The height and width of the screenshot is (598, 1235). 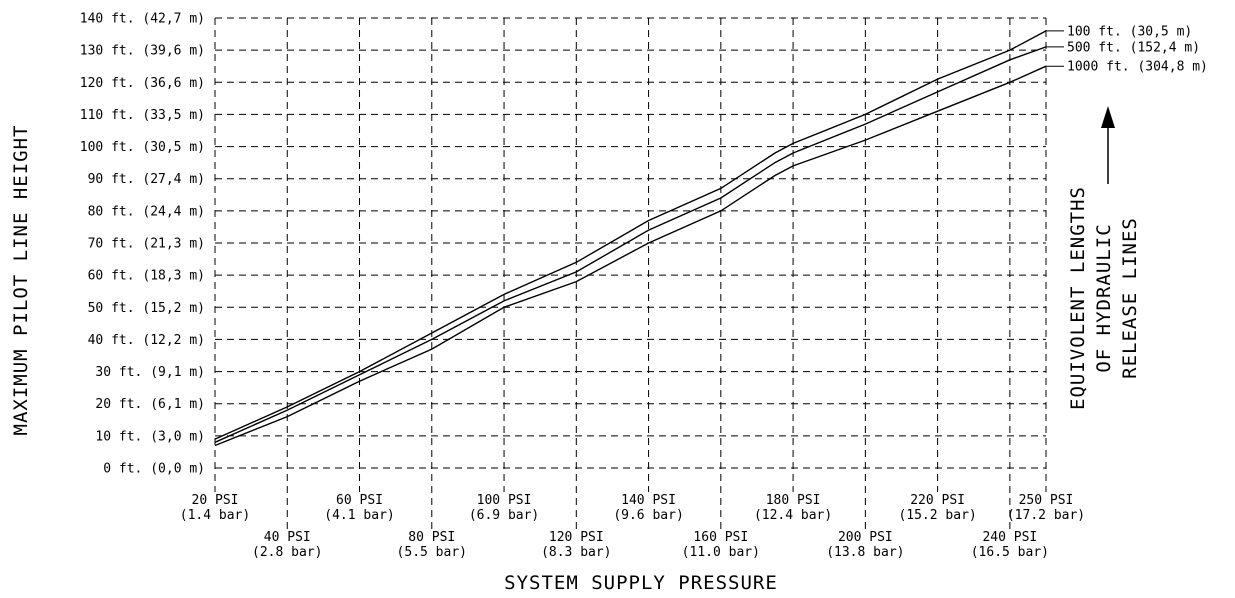 I want to click on x-tick-sublabel: (17.2 bar), so click(x=1046, y=515).